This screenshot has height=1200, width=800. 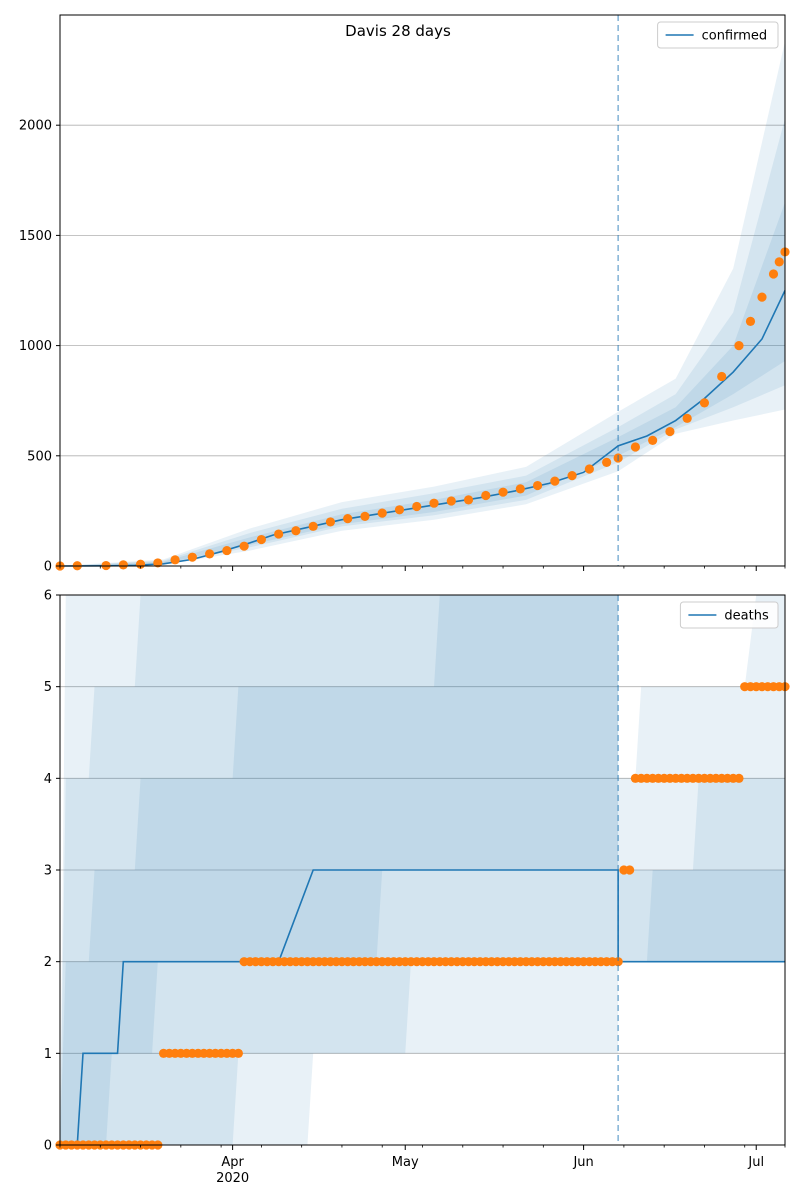 I want to click on y-tick-label: 1000, so click(x=35, y=346).